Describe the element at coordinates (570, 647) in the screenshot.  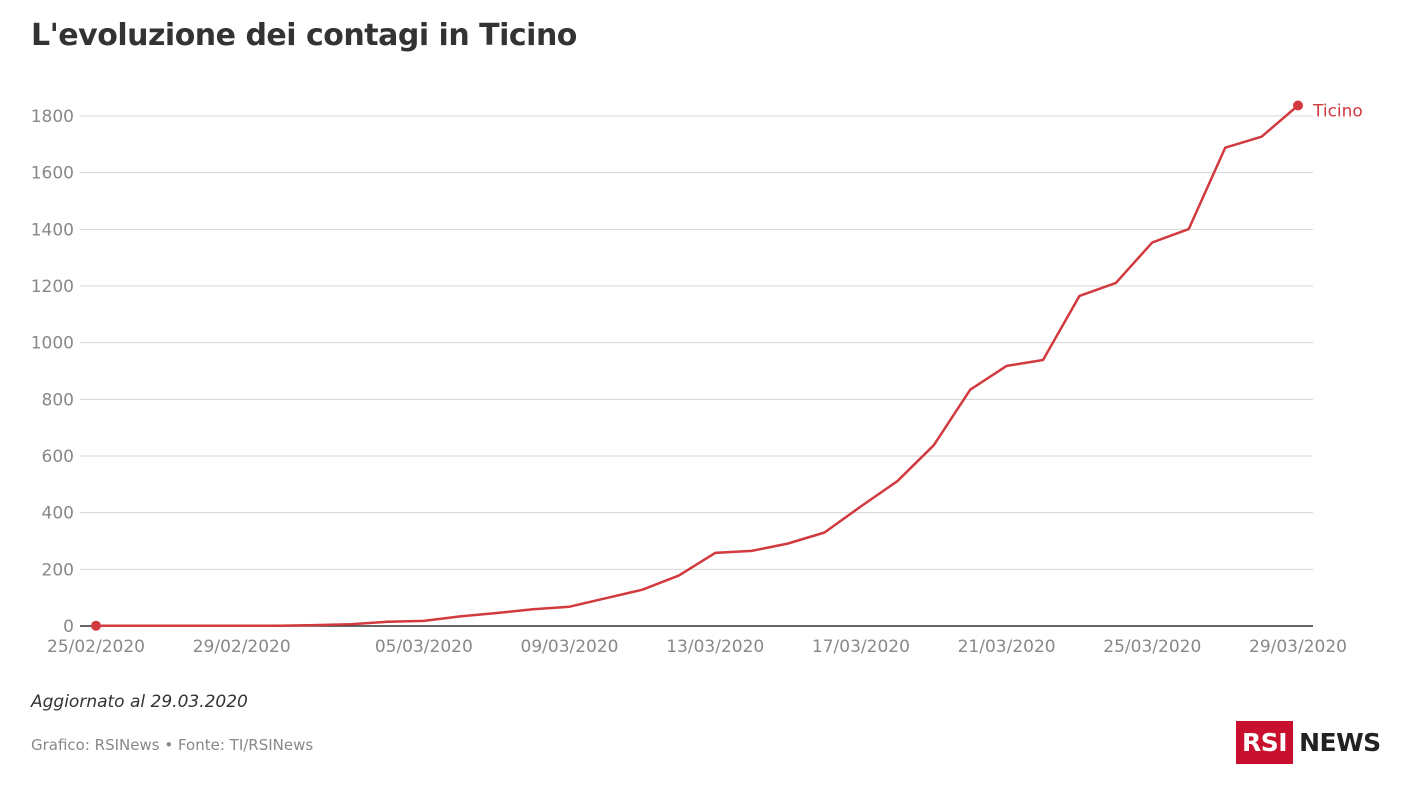
I see `x-tick-label: 09/03/2020` at that location.